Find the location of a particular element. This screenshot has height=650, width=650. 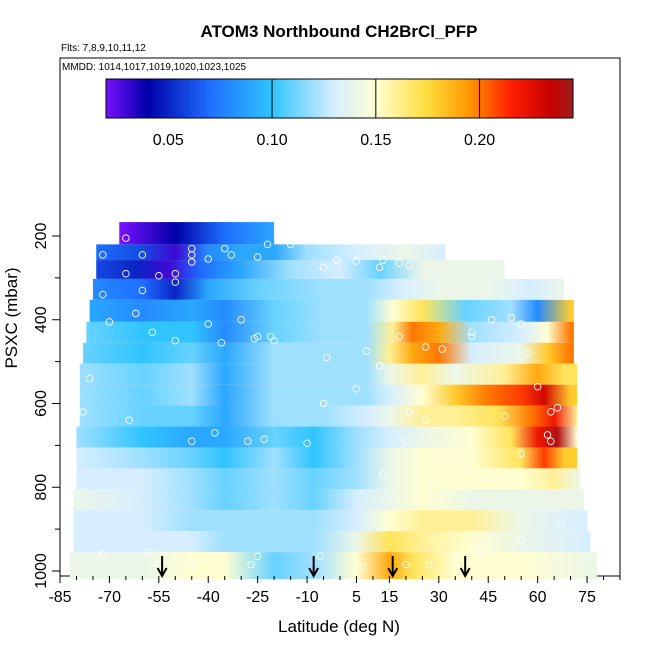

x-tick-label: 75 is located at coordinates (587, 597).